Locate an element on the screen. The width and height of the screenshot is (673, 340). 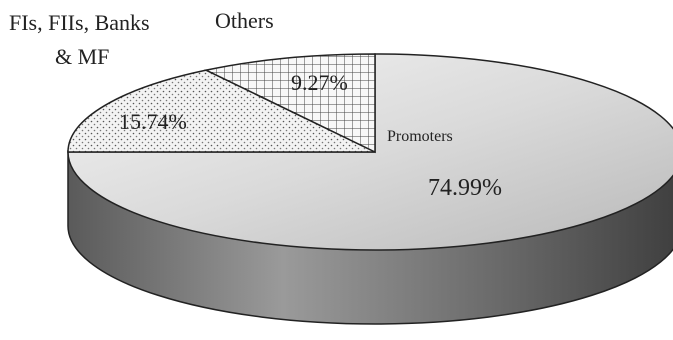
value-label-fis: 15.74% is located at coordinates (153, 121).